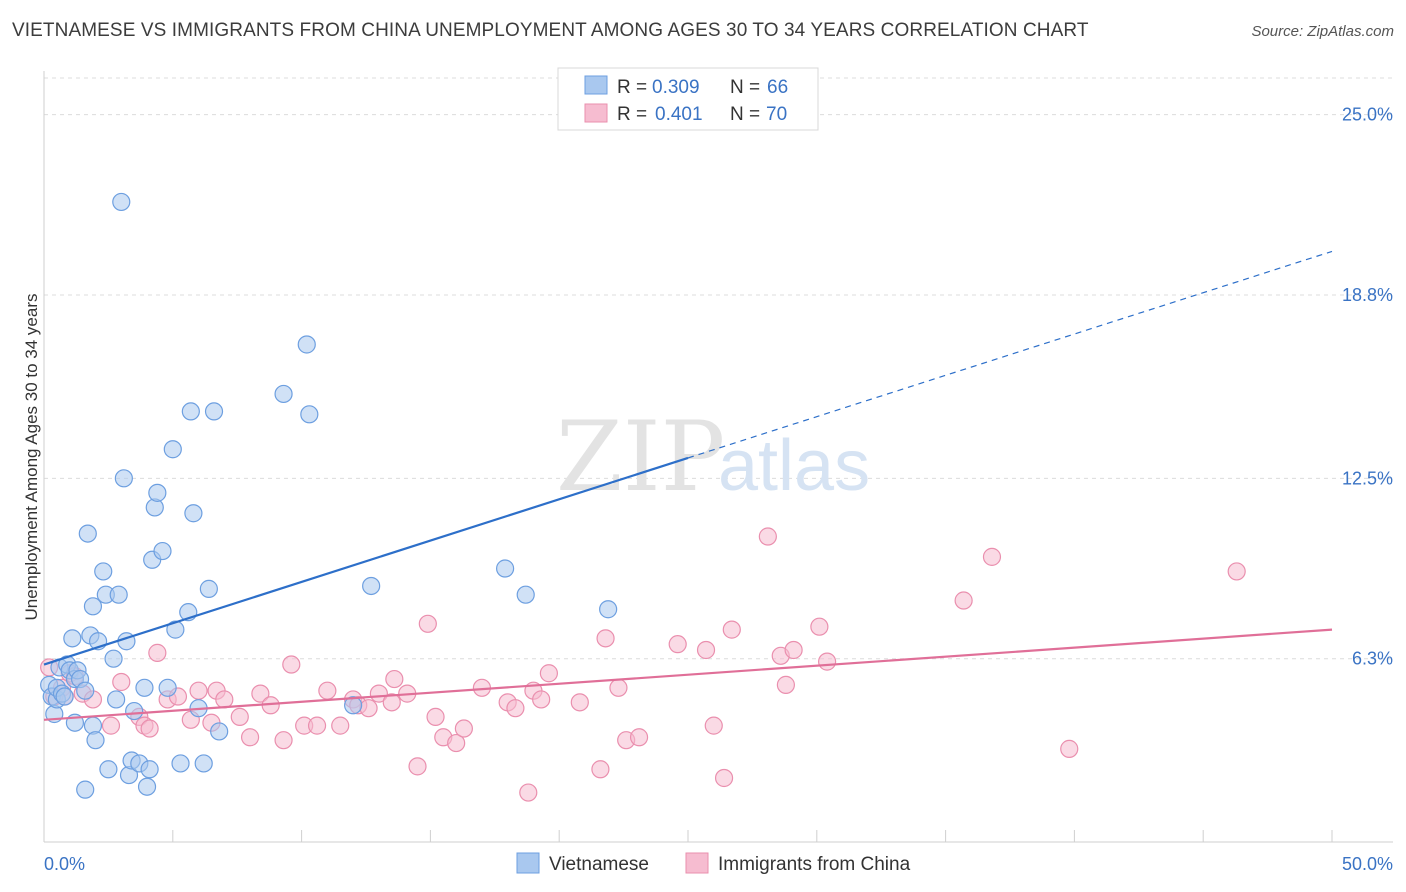  I want to click on legend-n-value-1: 66, so click(777, 87).